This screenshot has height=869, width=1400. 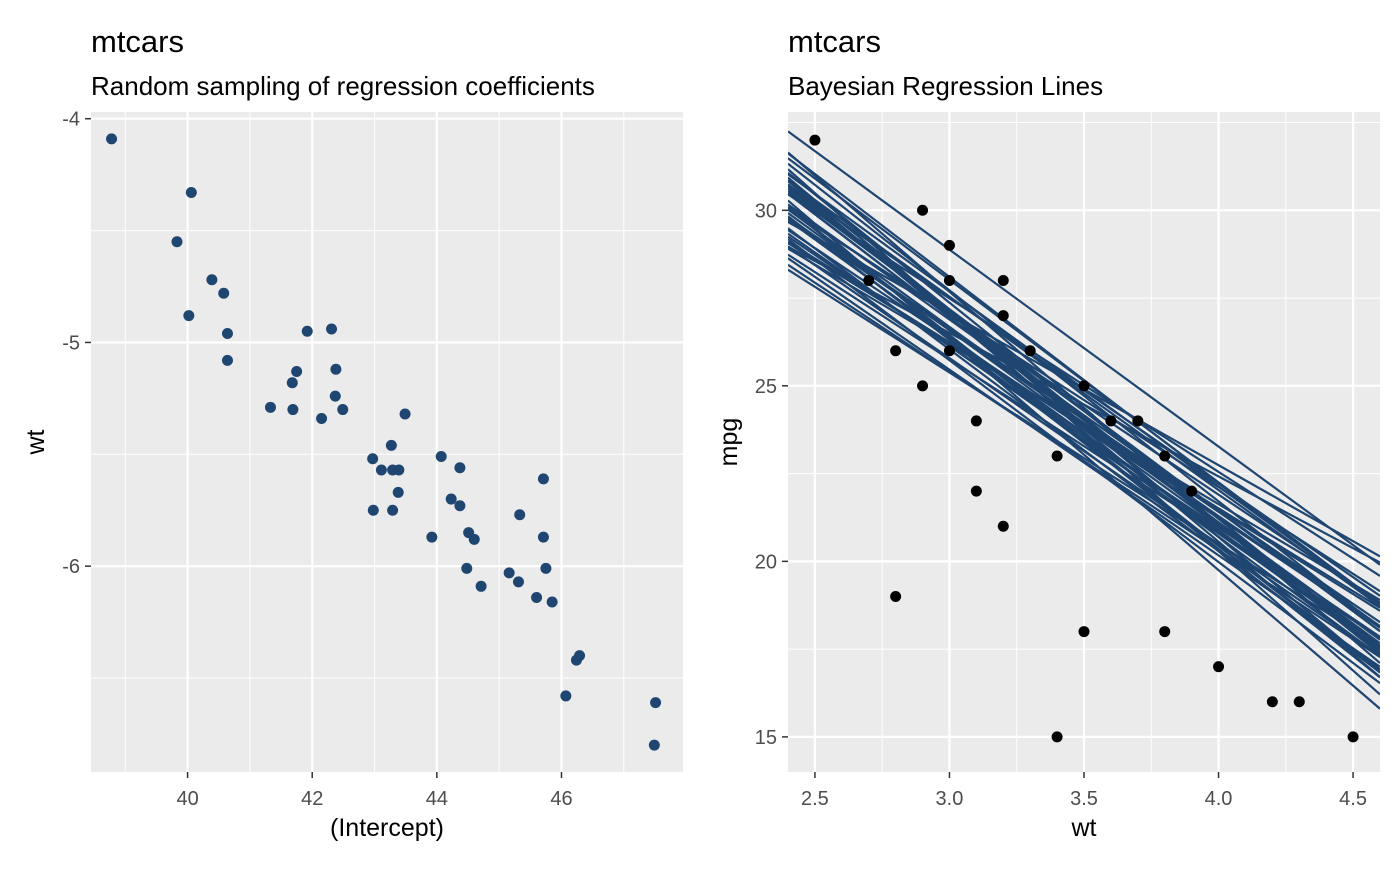 What do you see at coordinates (766, 562) in the screenshot?
I see `right-y-tick-label: 20` at bounding box center [766, 562].